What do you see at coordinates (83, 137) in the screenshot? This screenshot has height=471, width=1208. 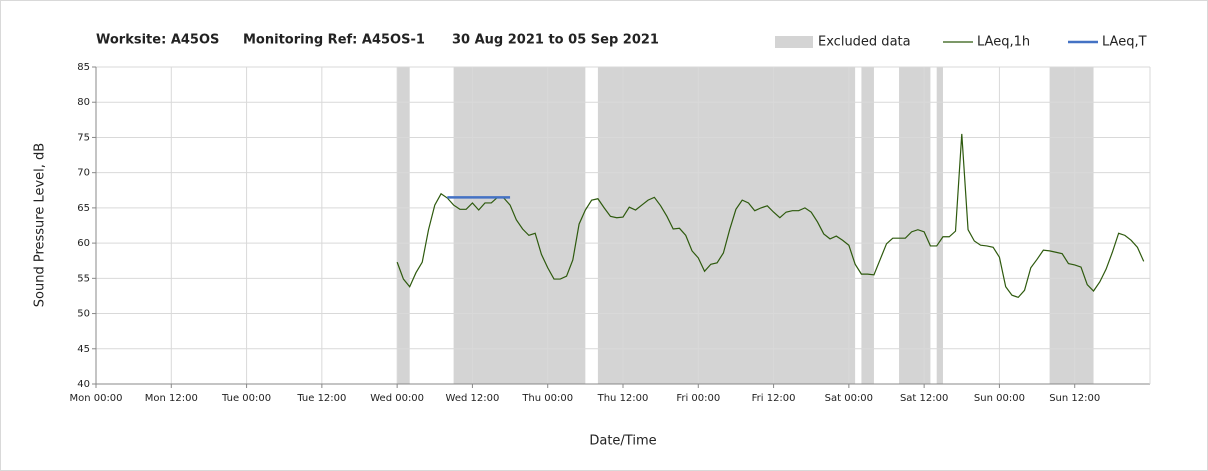 I see `y-tick-label: 75` at bounding box center [83, 137].